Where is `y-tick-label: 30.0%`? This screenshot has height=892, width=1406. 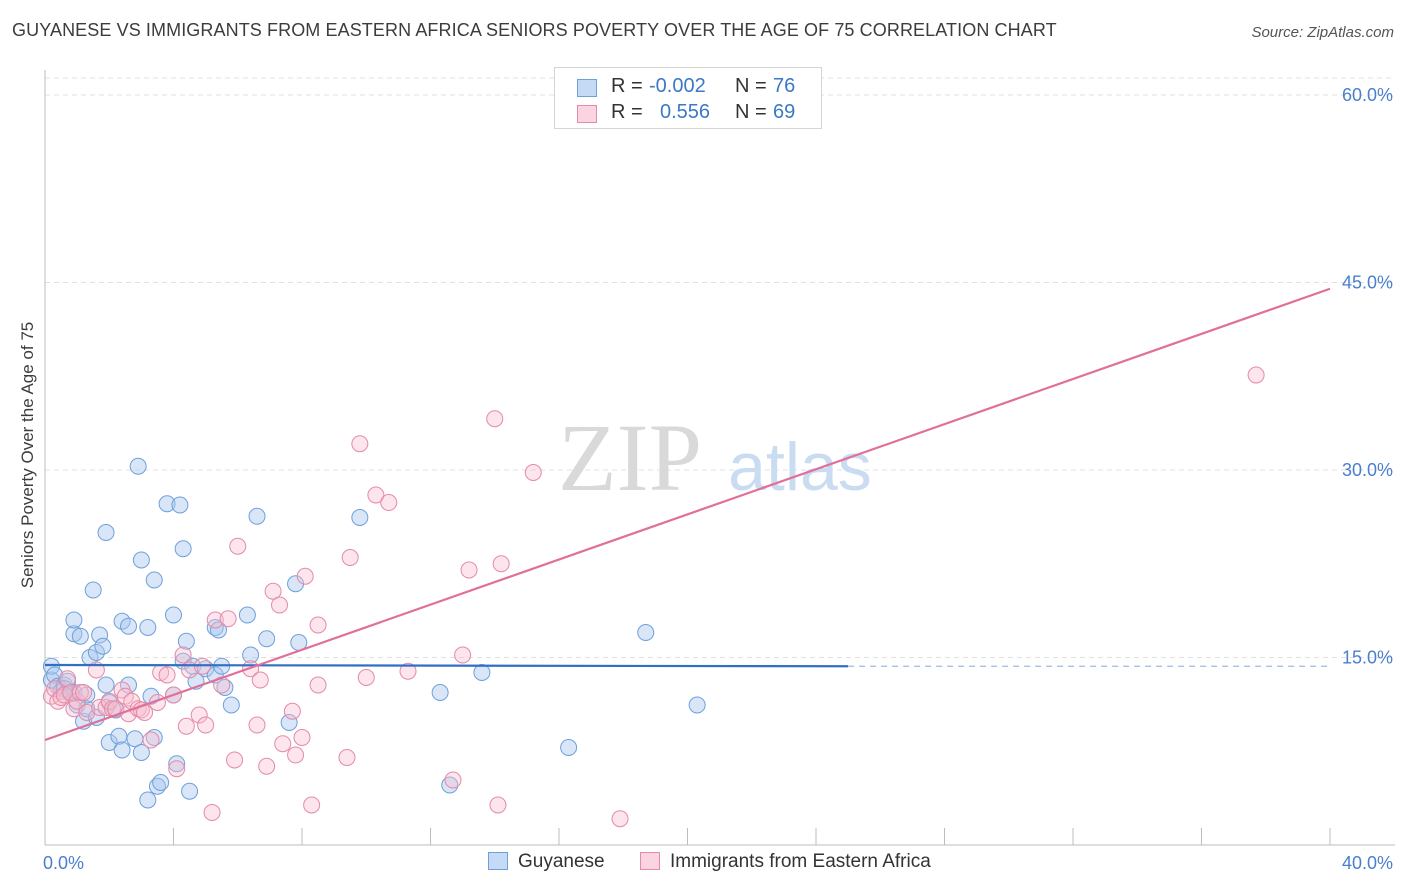
y-tick-label: 30.0% is located at coordinates (1367, 470).